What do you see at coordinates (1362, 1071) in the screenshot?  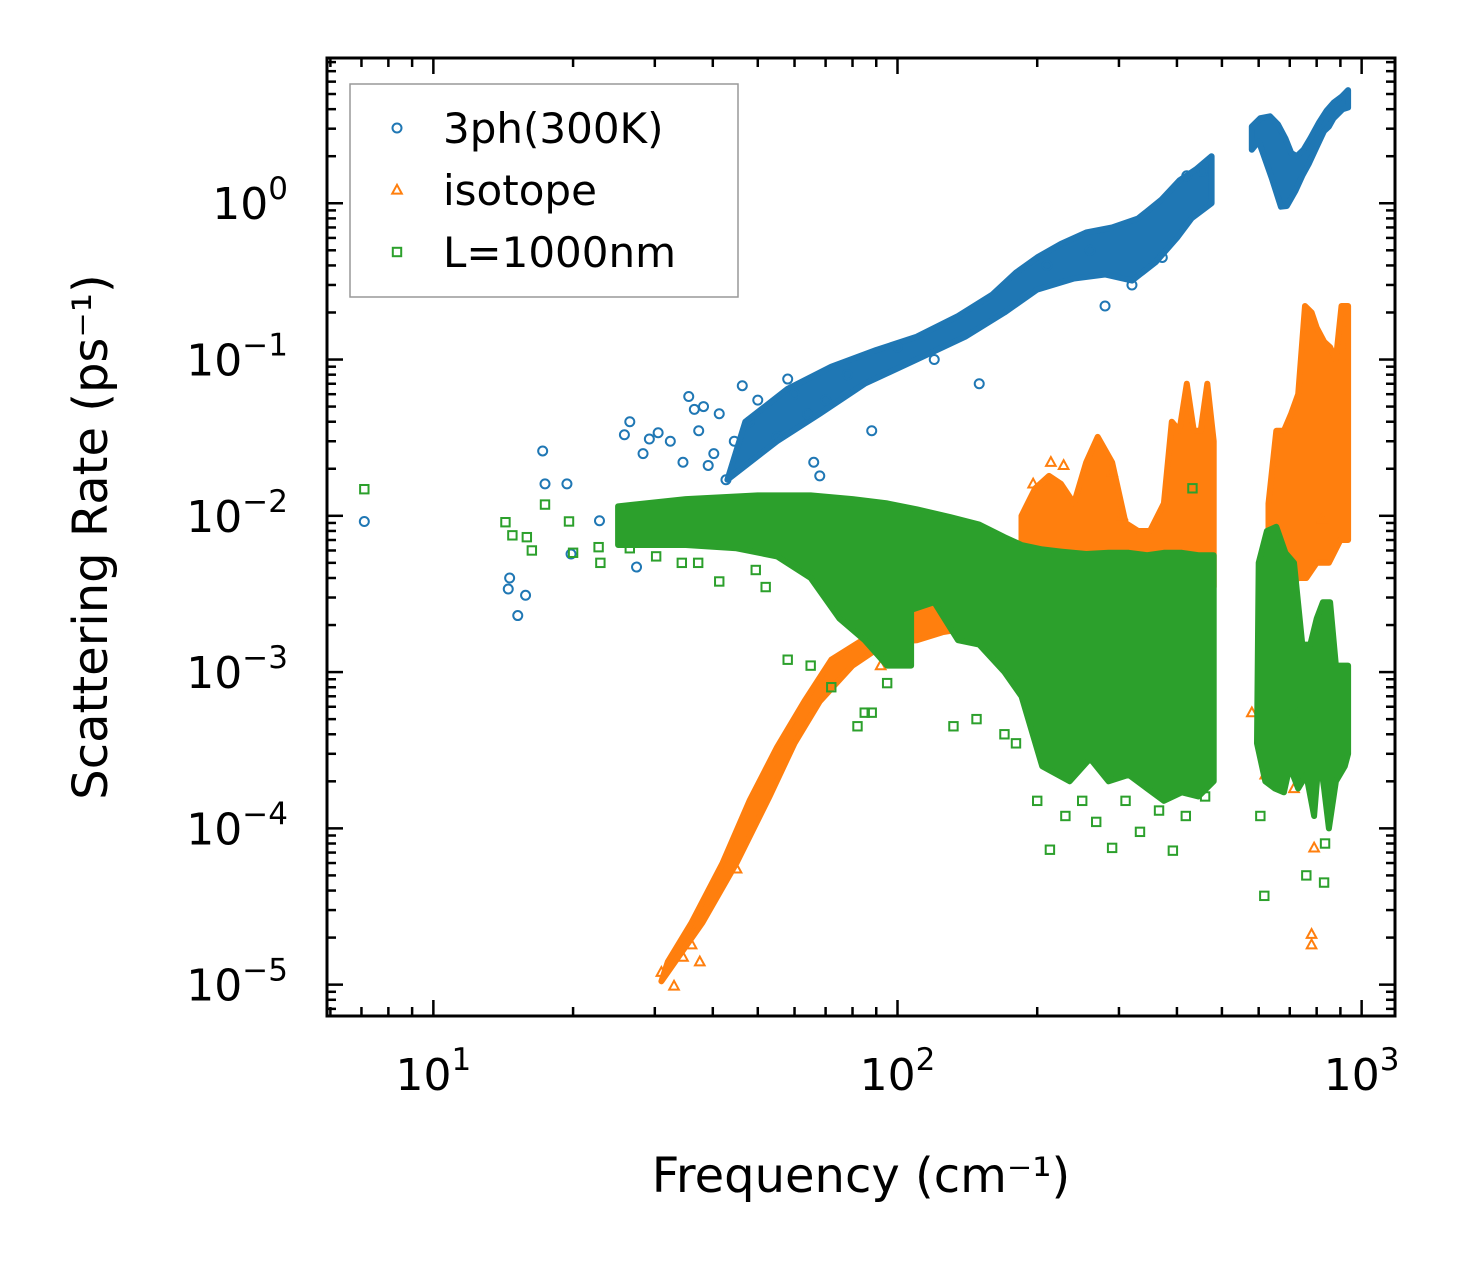 I see `x-tick-label: 10³` at bounding box center [1362, 1071].